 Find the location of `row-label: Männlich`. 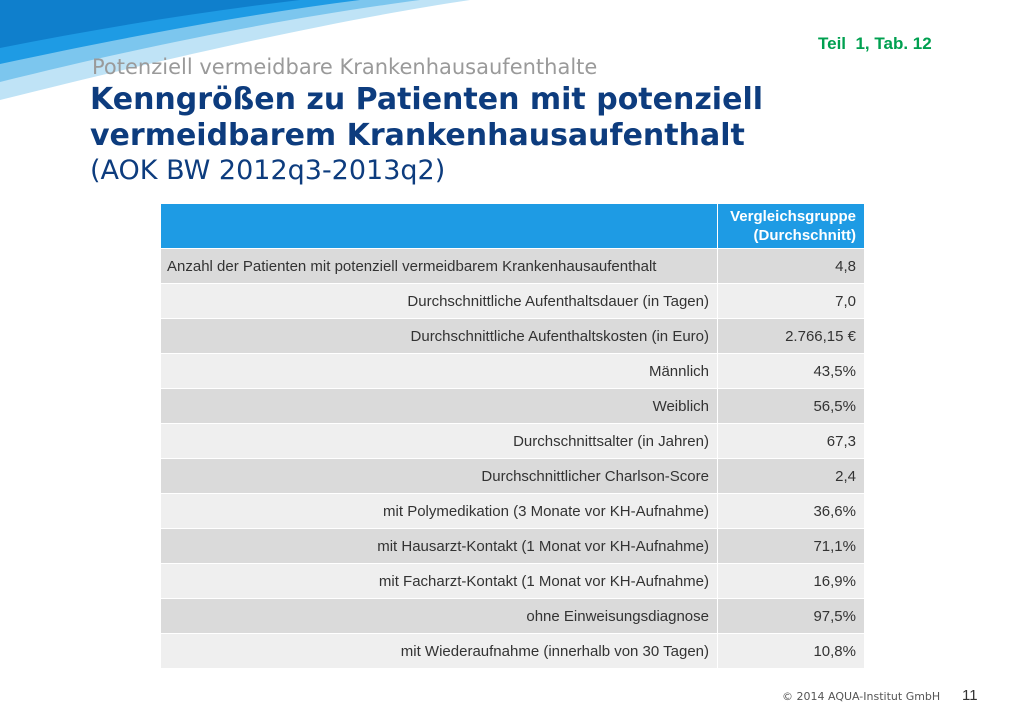

row-label: Männlich is located at coordinates (439, 371).